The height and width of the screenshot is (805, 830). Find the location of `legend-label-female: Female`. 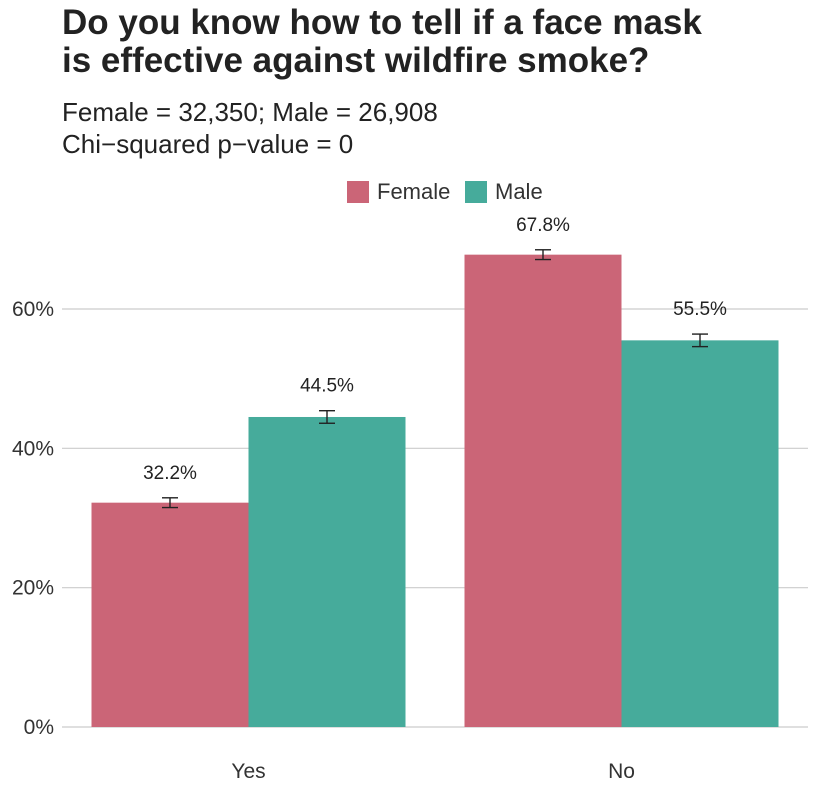

legend-label-female: Female is located at coordinates (414, 191).